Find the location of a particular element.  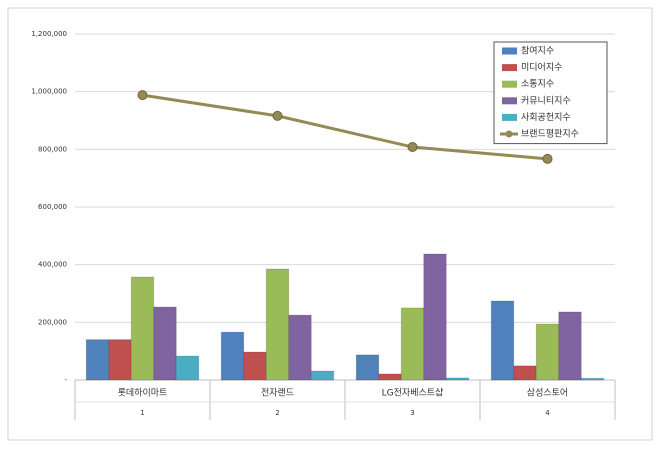

legend-box is located at coordinates (550, 93).